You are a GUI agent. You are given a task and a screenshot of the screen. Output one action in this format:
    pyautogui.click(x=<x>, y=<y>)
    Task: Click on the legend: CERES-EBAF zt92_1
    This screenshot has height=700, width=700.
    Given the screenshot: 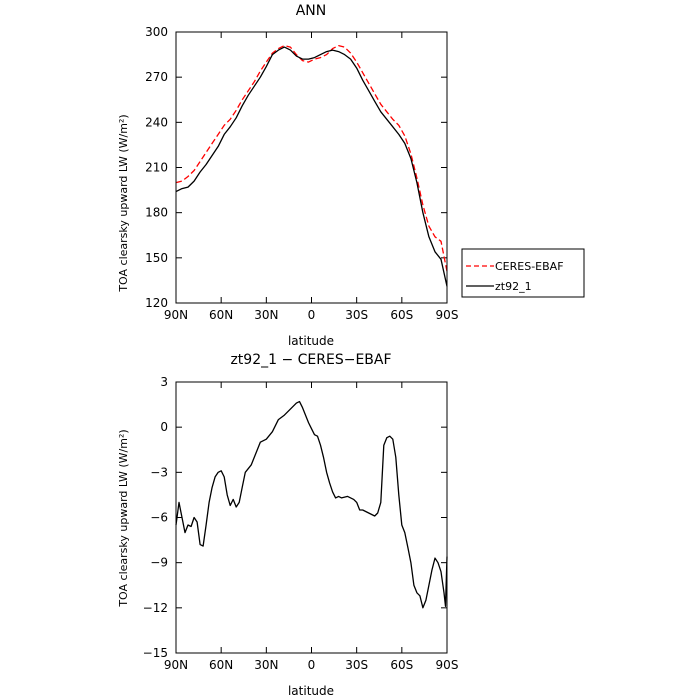 What is the action you would take?
    pyautogui.click(x=523, y=273)
    